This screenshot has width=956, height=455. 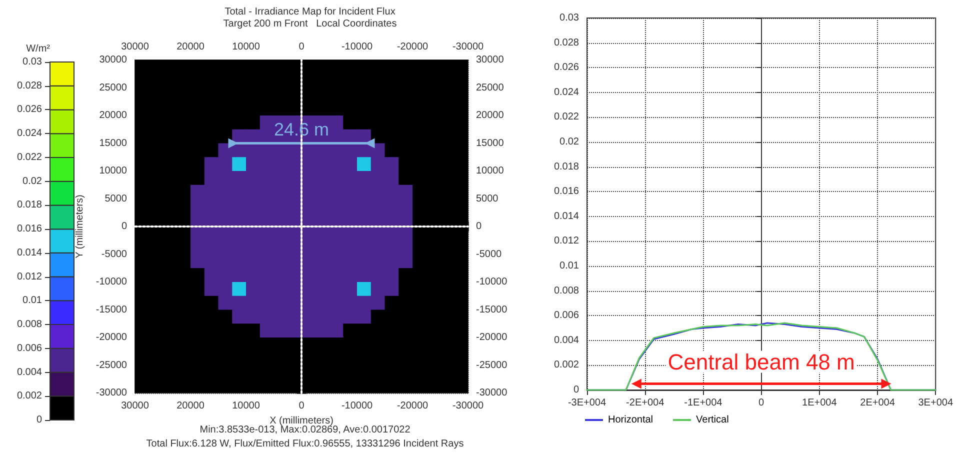 What do you see at coordinates (32, 181) in the screenshot?
I see `color-bar-label: 0.02` at bounding box center [32, 181].